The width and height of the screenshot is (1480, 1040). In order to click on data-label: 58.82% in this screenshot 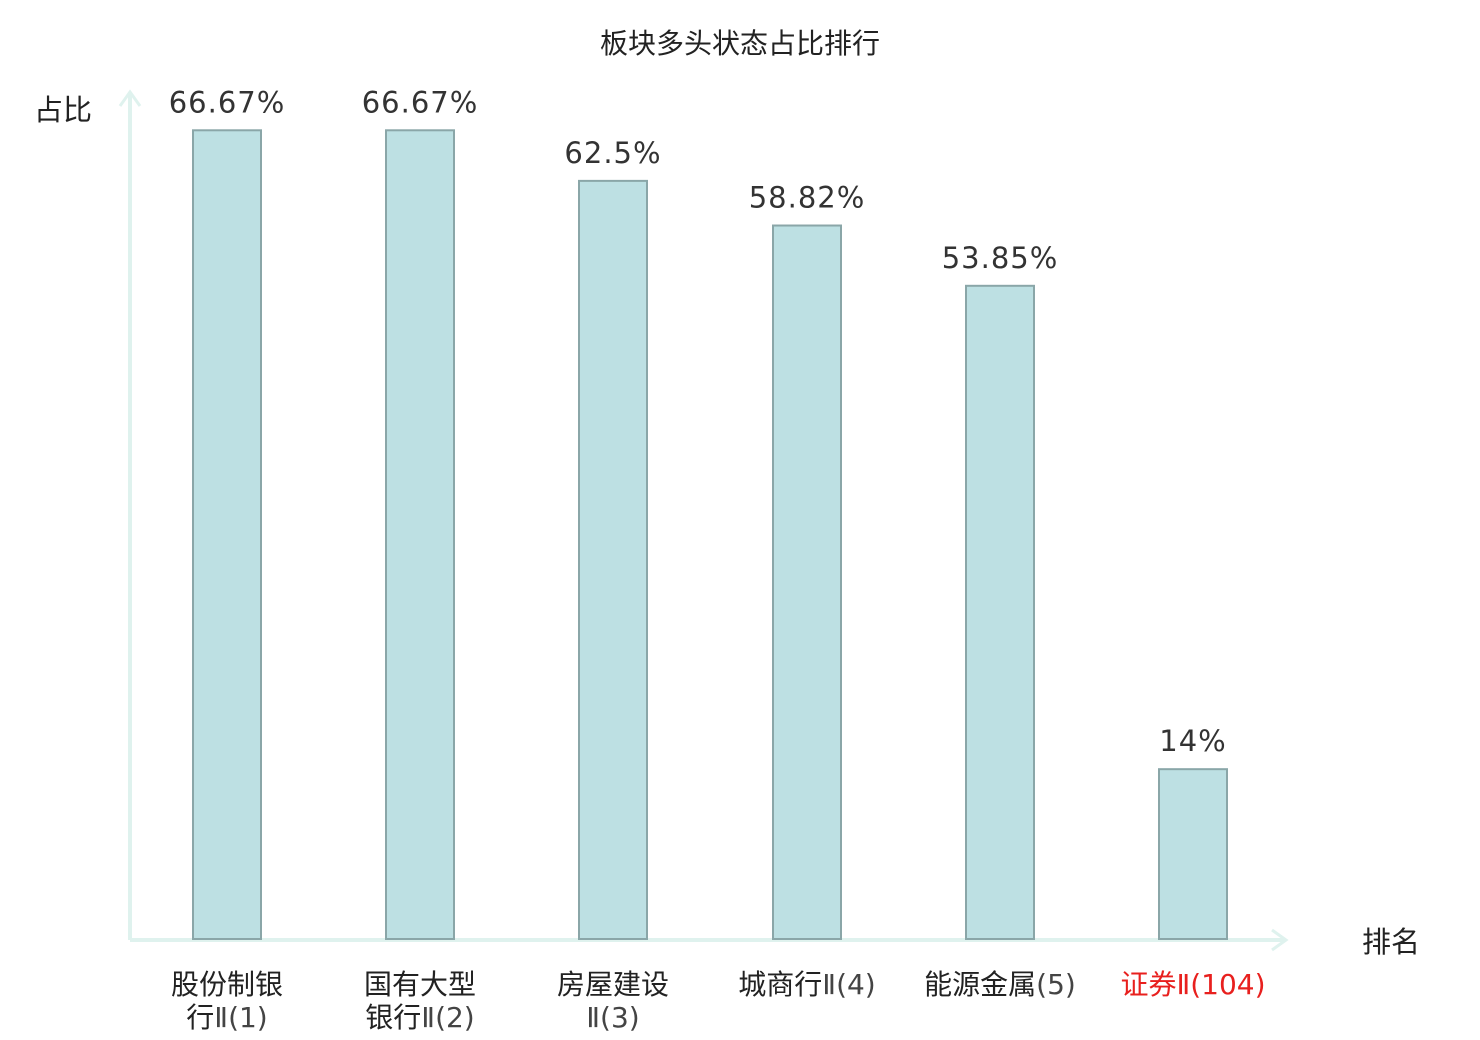, I will do `click(807, 198)`.